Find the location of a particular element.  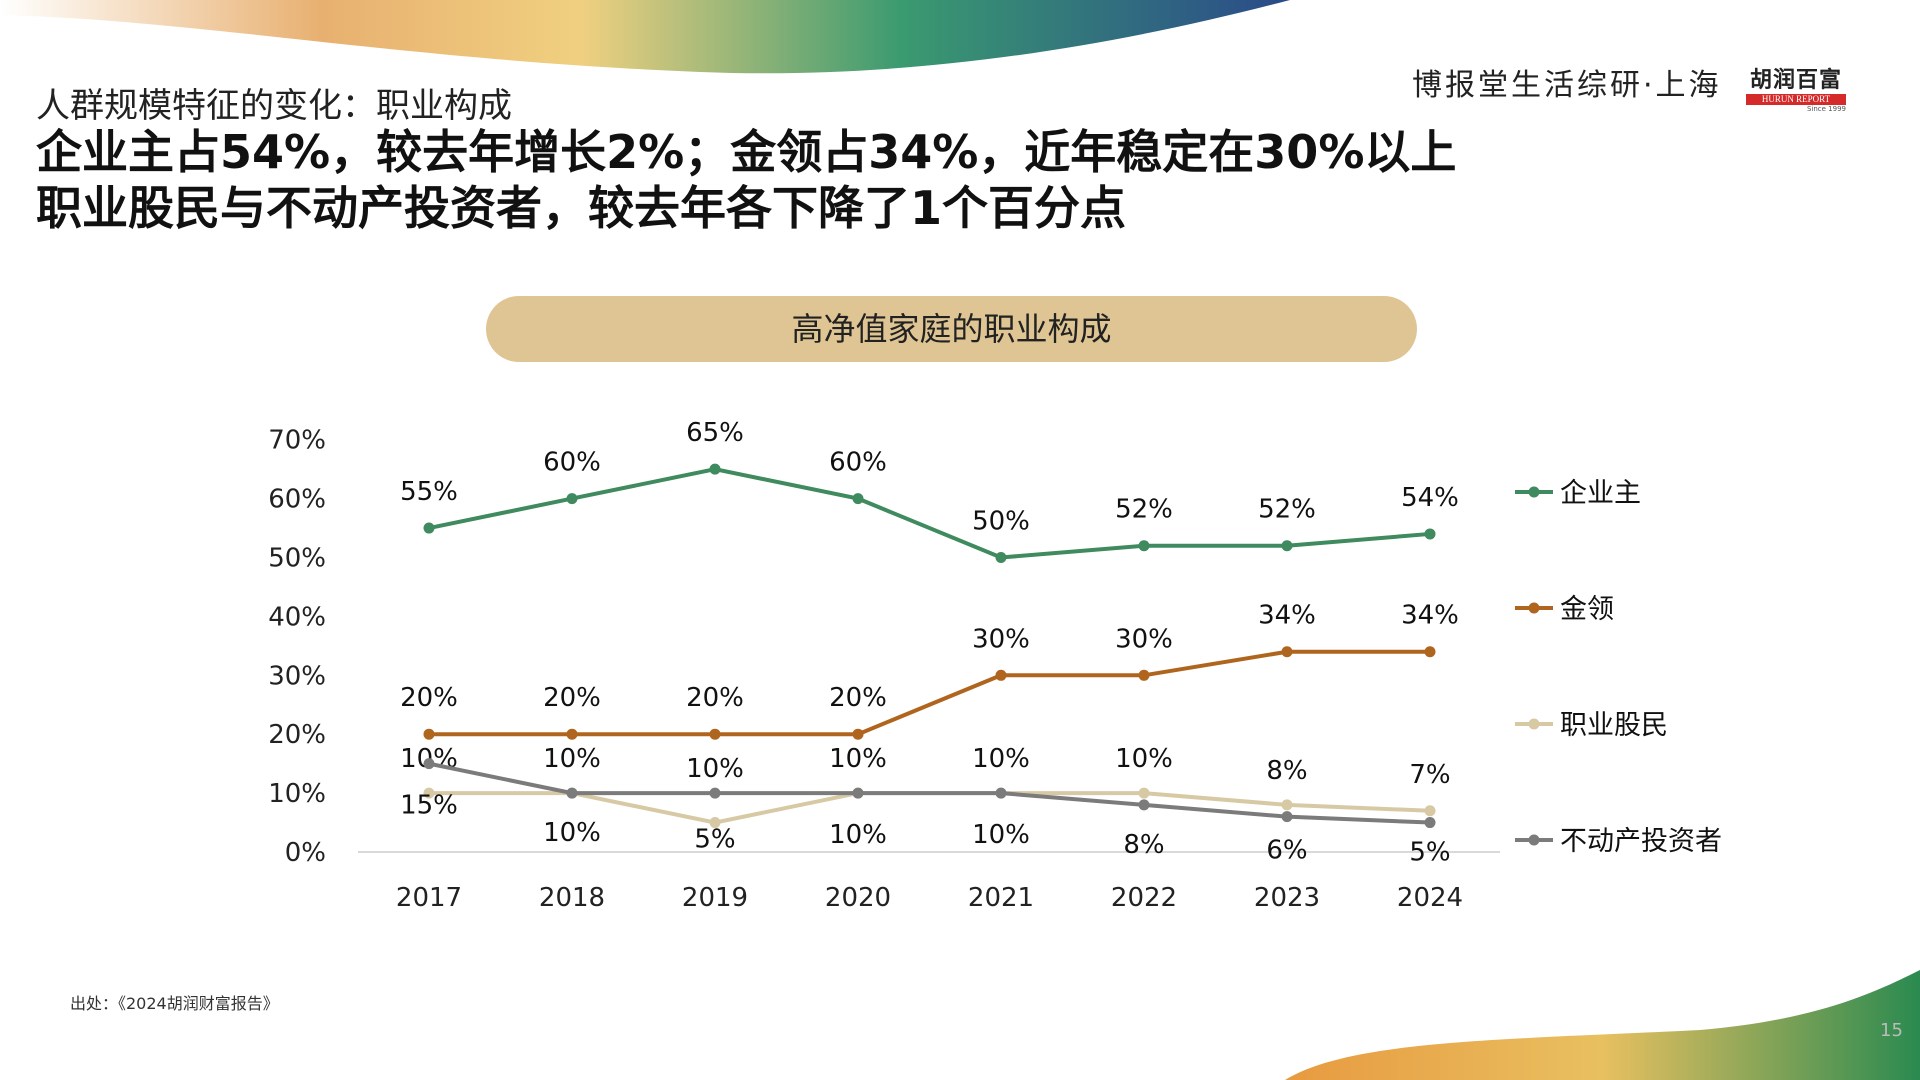

y-tick-label: 70% is located at coordinates (297, 441).